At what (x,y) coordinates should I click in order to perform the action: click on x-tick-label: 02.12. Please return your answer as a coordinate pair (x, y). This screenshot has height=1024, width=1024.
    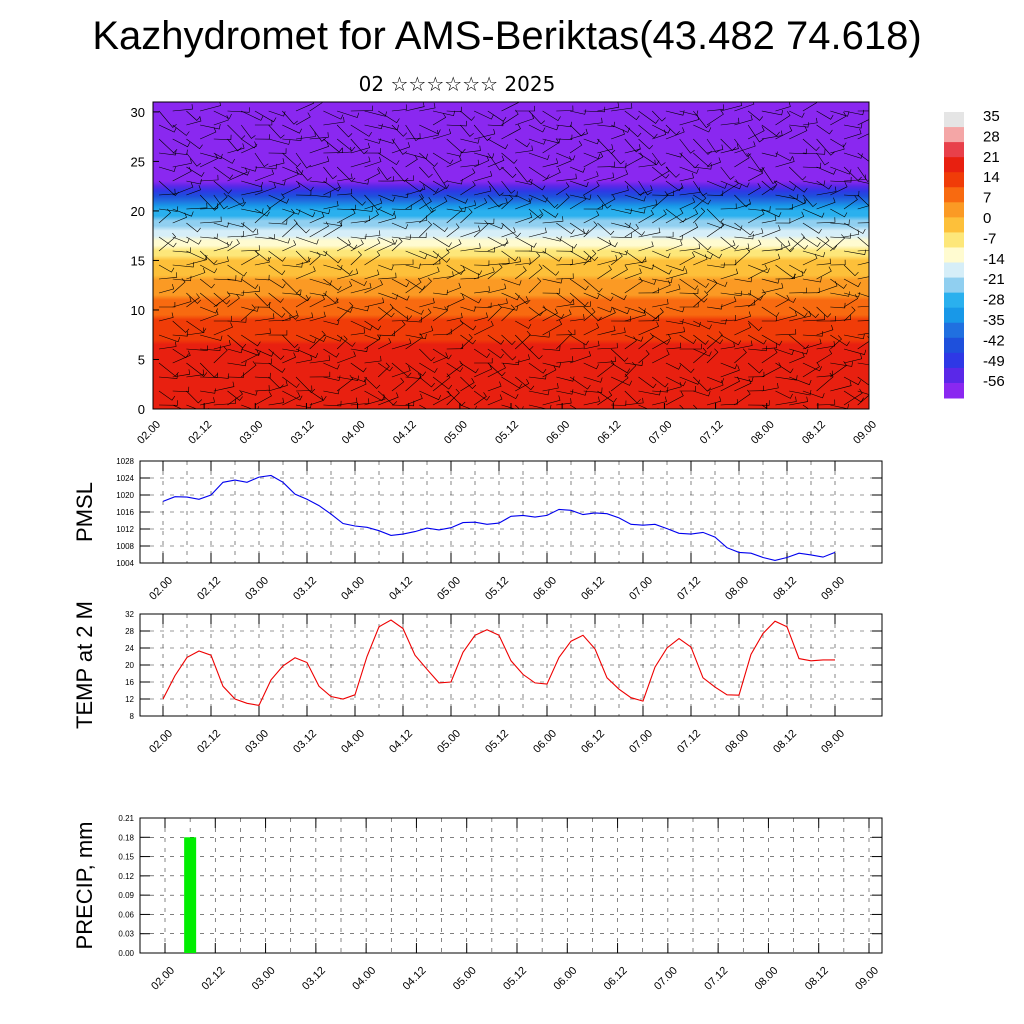
    Looking at the image, I should click on (213, 979).